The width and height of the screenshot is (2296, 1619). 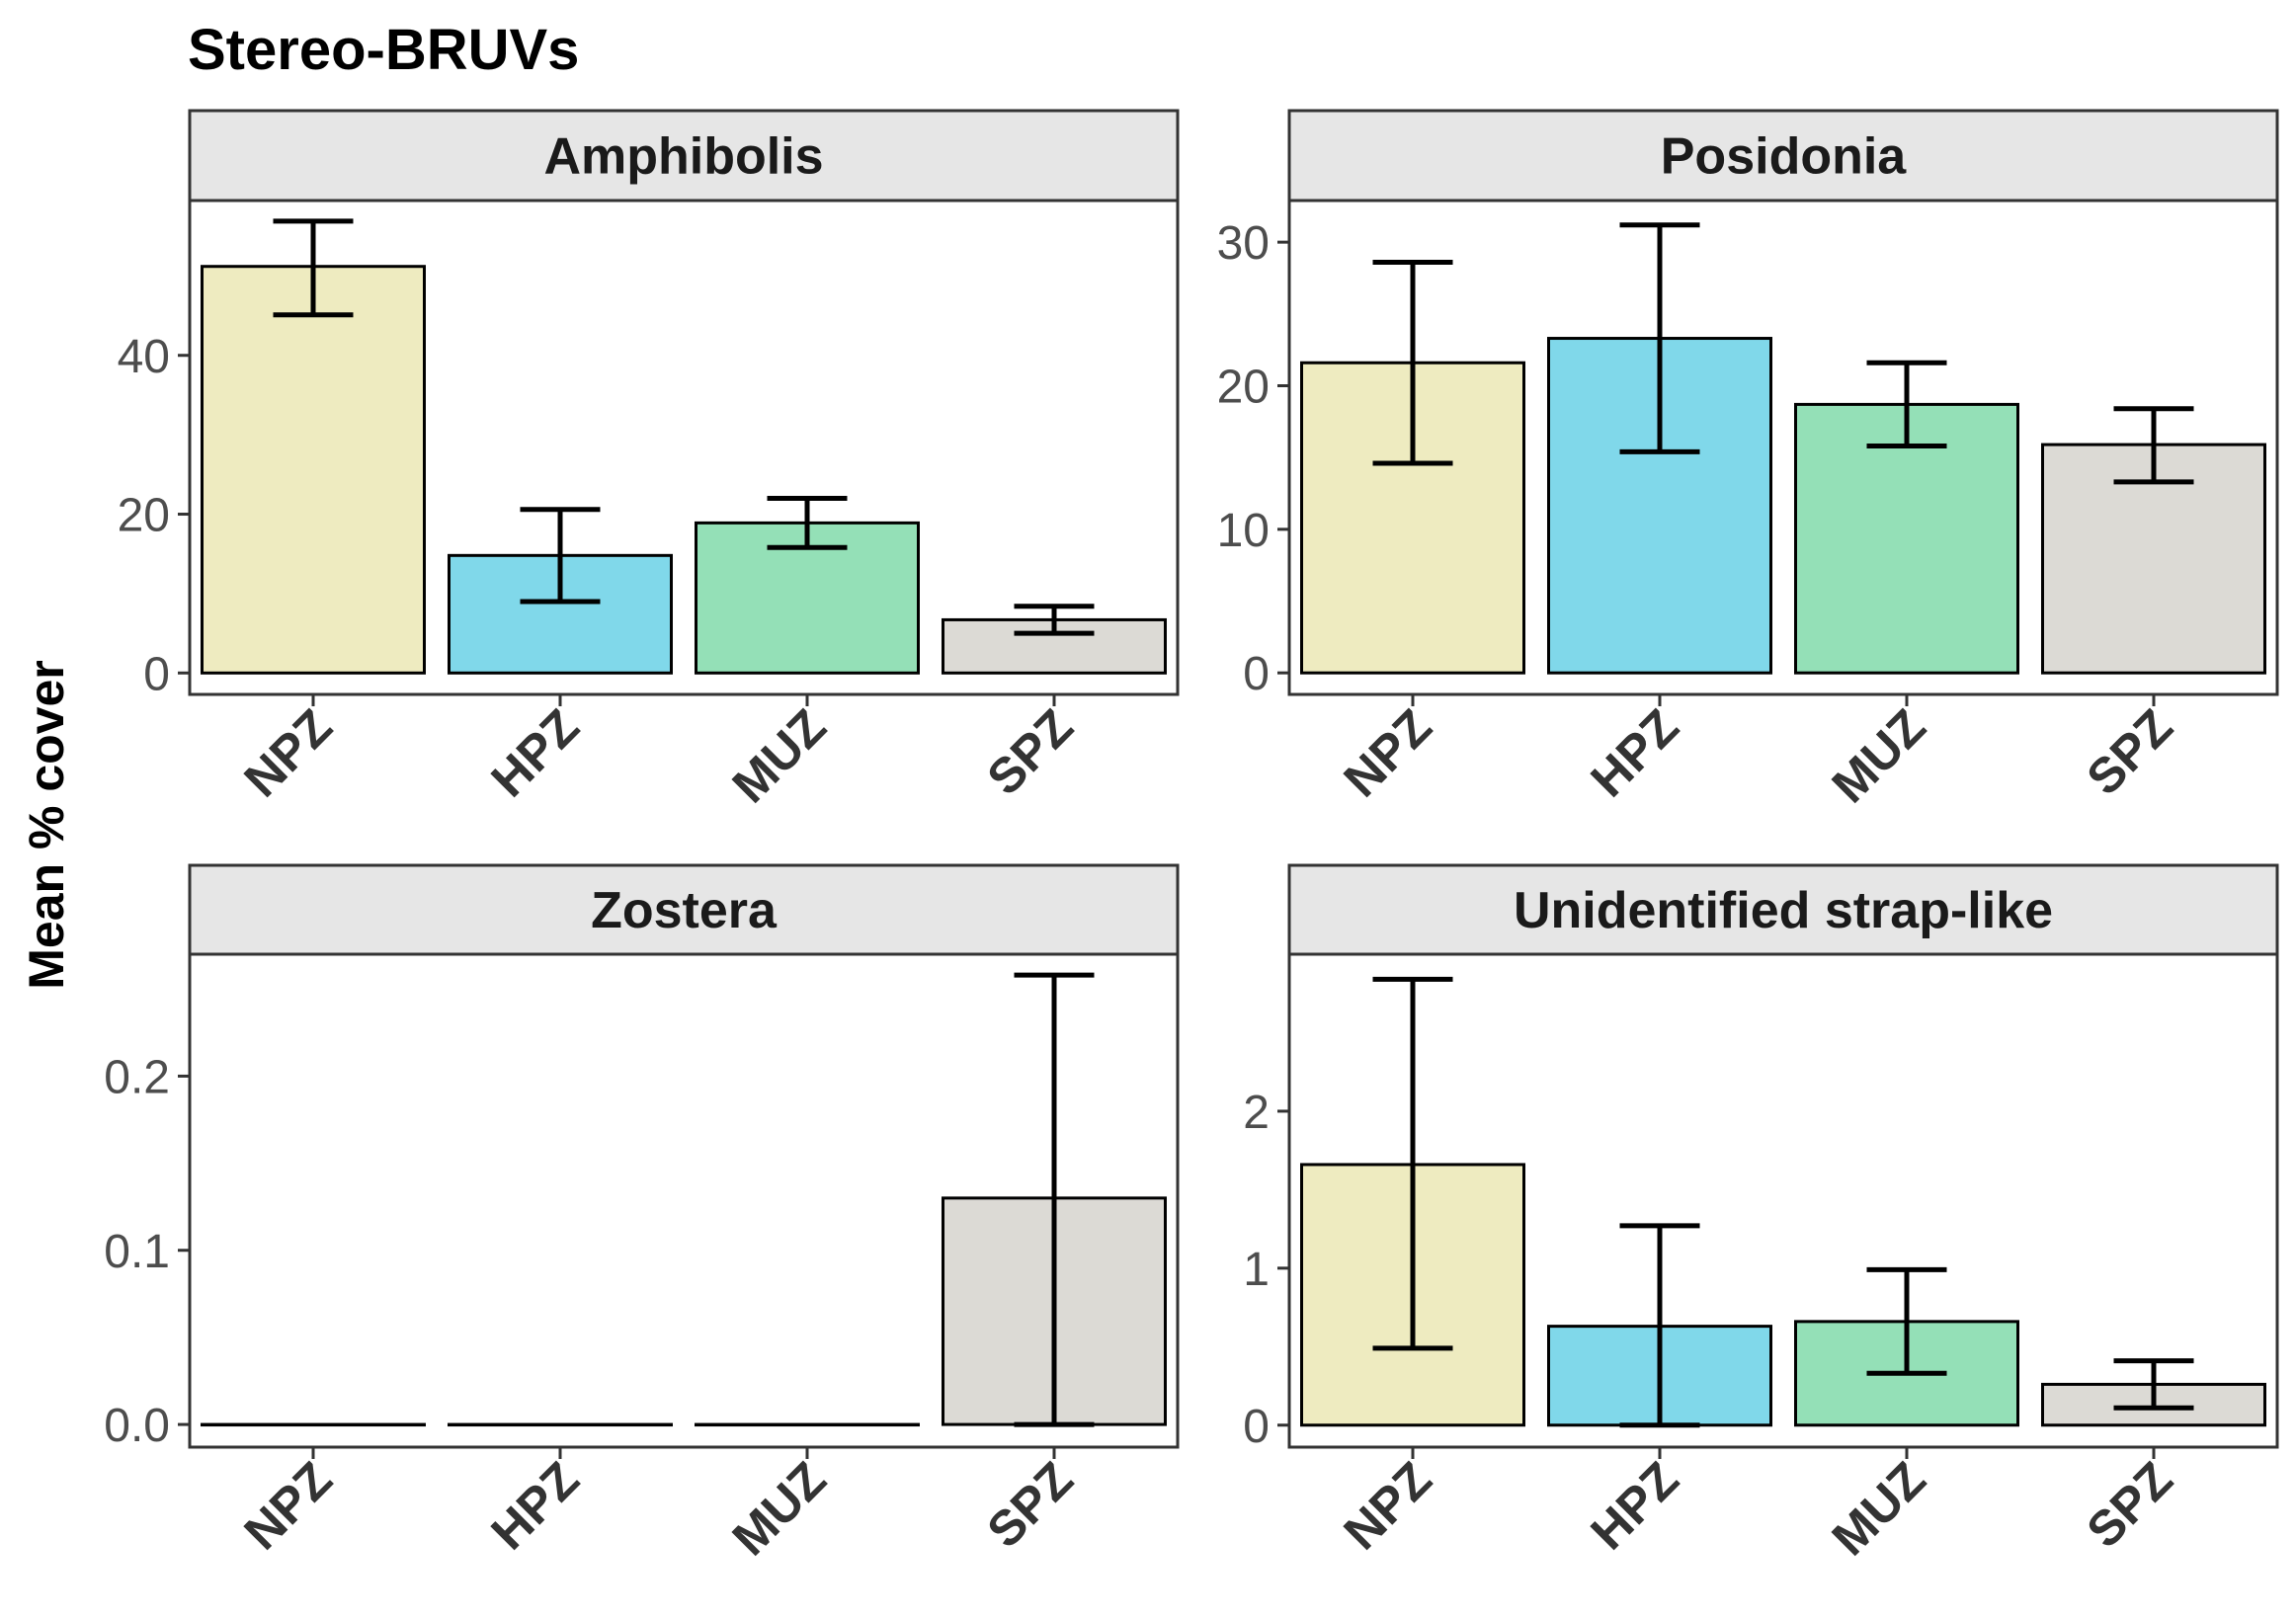 I want to click on y-tick-label: 1, so click(x=1256, y=1270).